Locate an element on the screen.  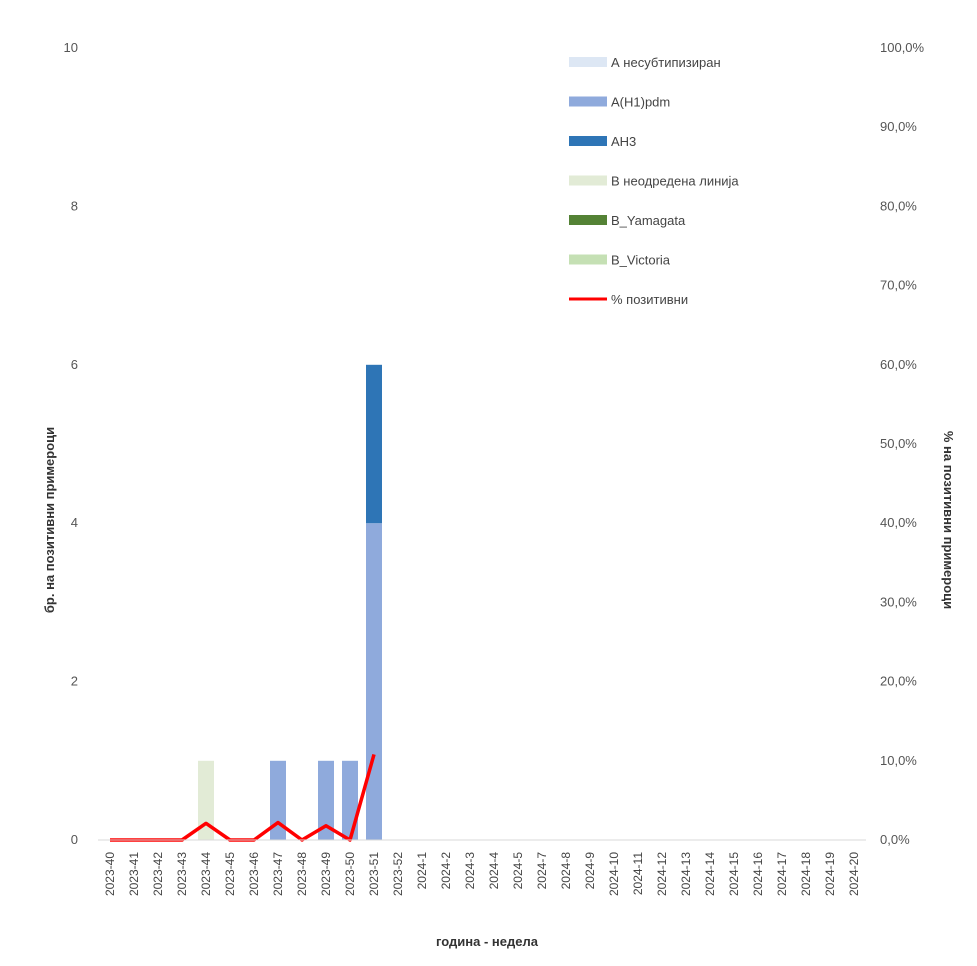
y2-tick-label: 20,0% is located at coordinates (898, 681).